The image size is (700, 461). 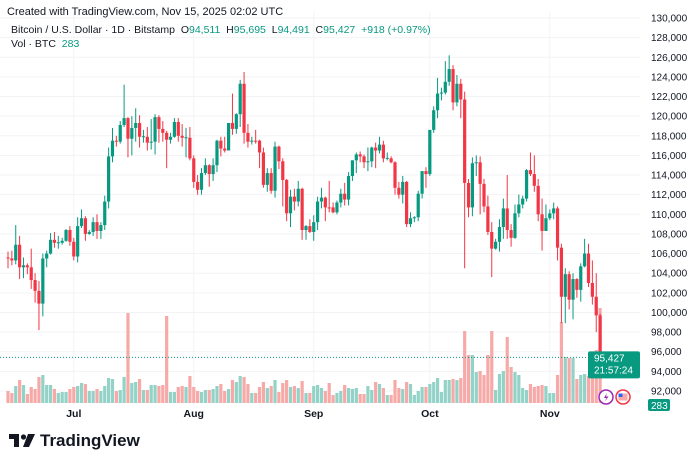 I want to click on y-tick-label: 124,000, so click(x=669, y=77).